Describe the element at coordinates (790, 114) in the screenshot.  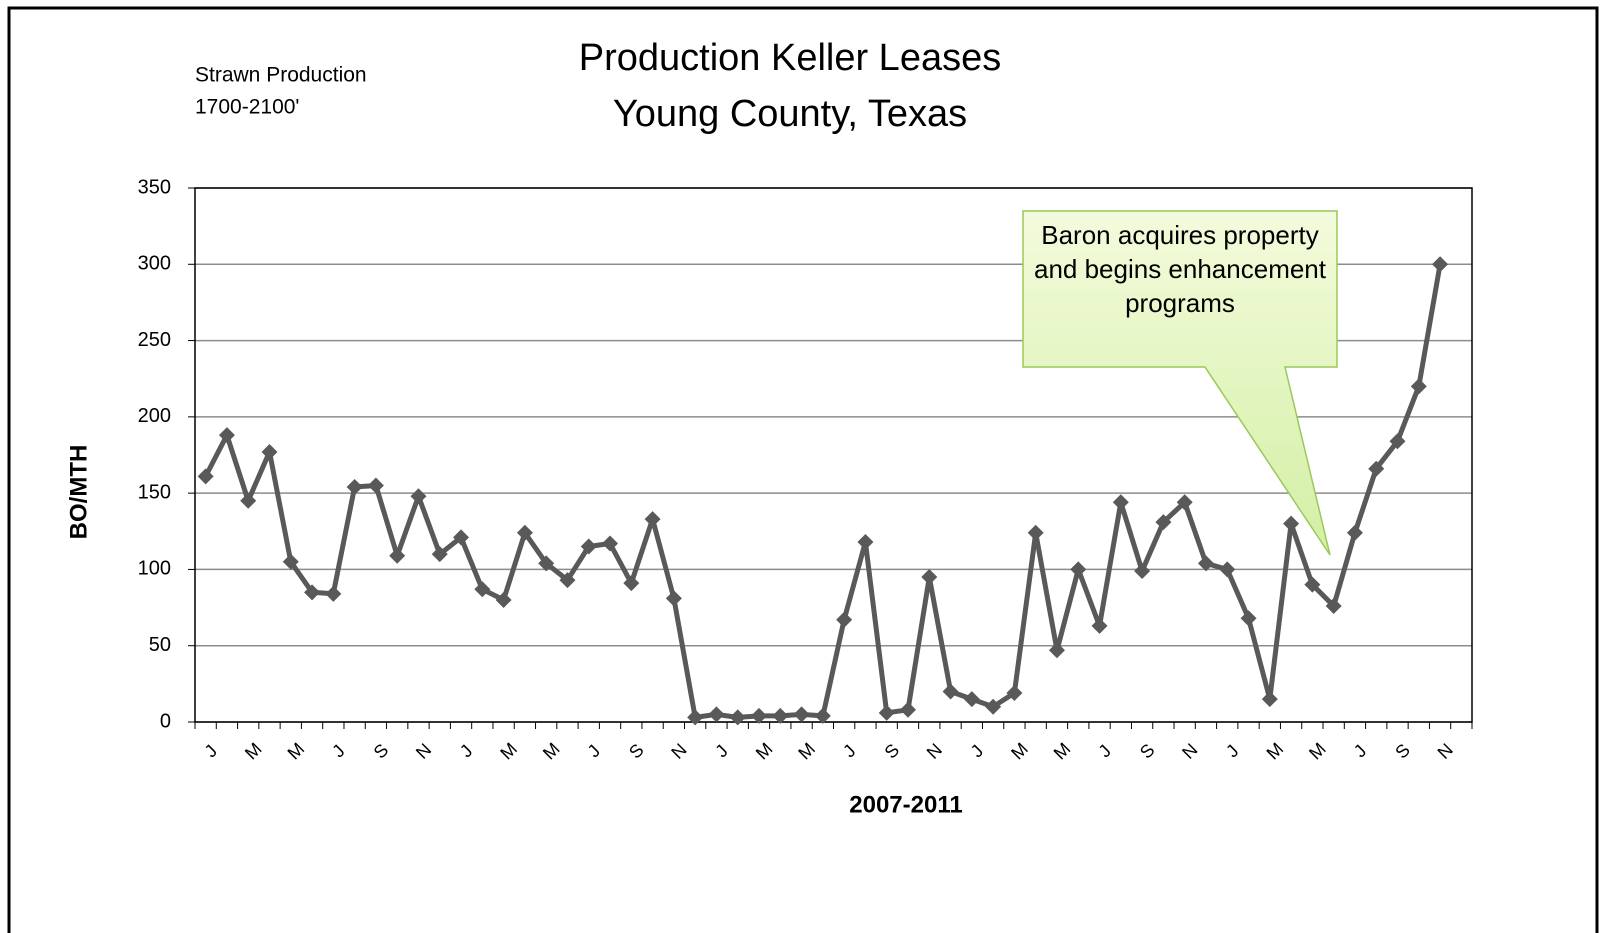
I see `chart-subtitle: Young County, Texas` at that location.